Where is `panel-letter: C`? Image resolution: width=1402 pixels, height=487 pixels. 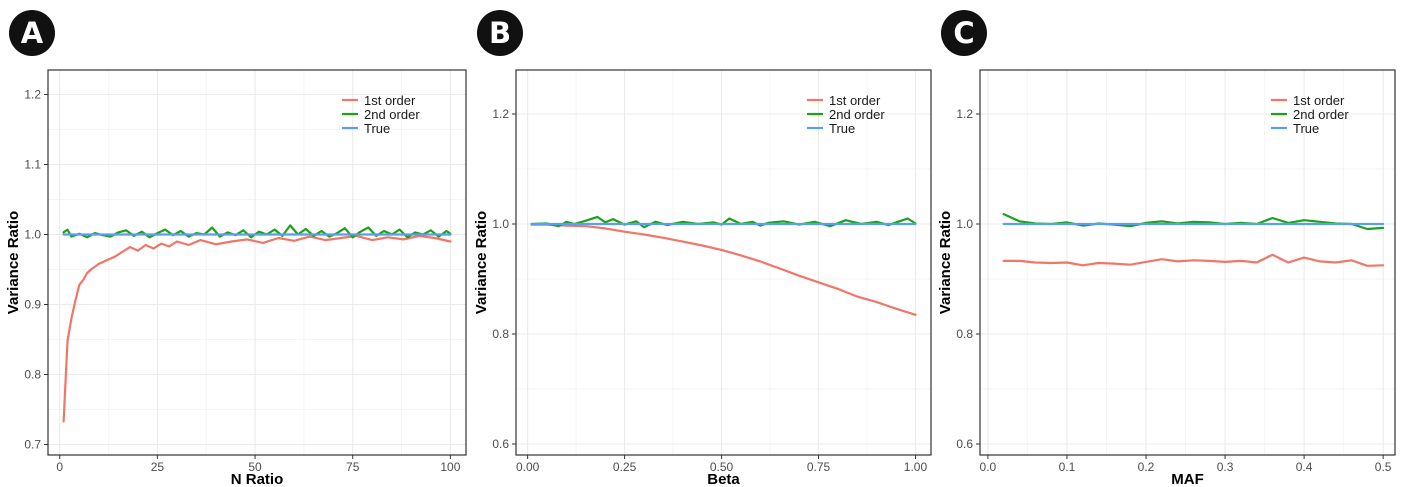
panel-letter: C is located at coordinates (963, 33).